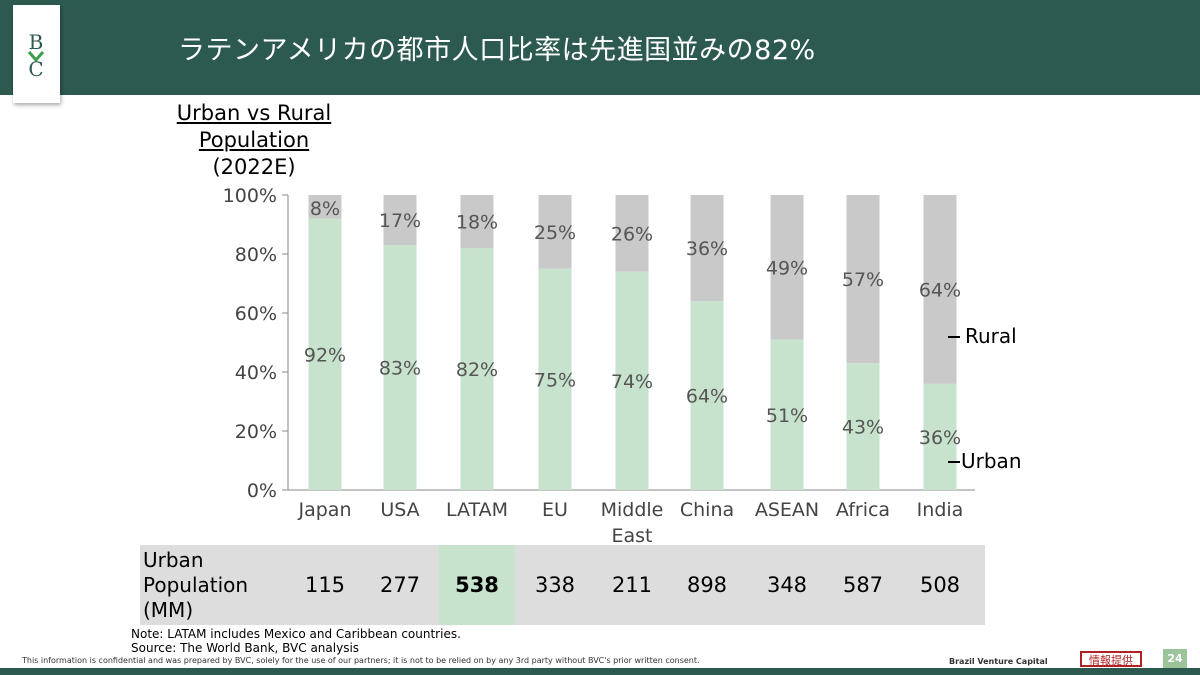 The image size is (1200, 675). What do you see at coordinates (36, 57) in the screenshot?
I see `logo-check-icon` at bounding box center [36, 57].